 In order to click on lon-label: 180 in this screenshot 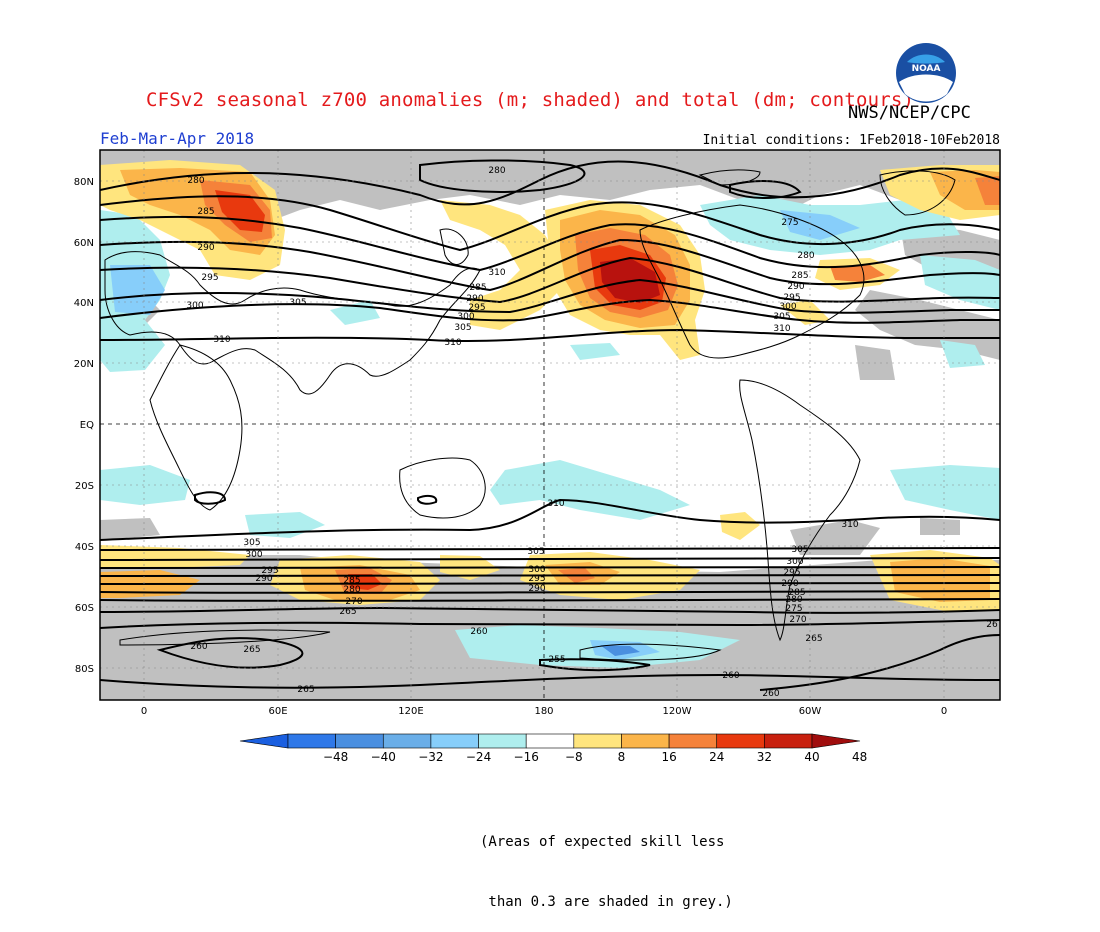, I will do `click(543, 711)`.